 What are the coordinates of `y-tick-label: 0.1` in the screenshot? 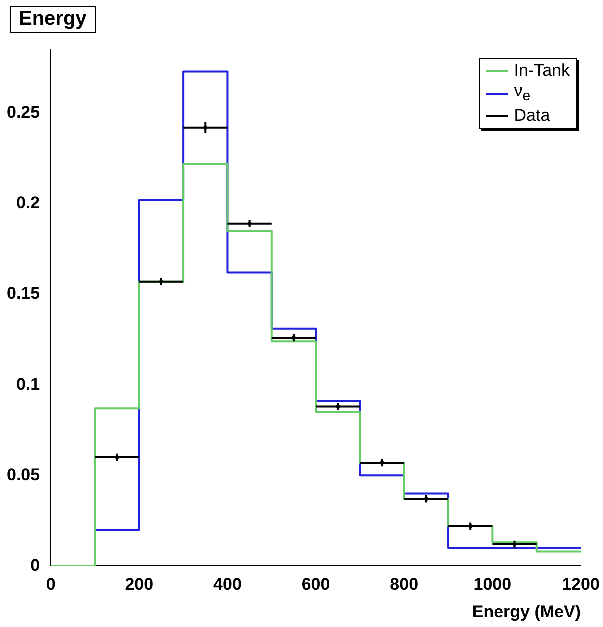 It's located at (28, 384).